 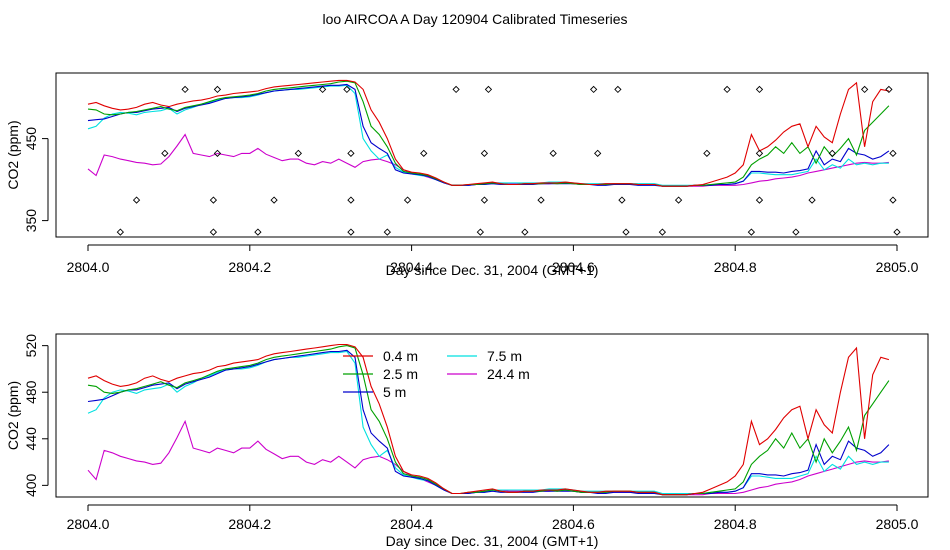 What do you see at coordinates (400, 374) in the screenshot?
I see `legend-label: 2.5 m` at bounding box center [400, 374].